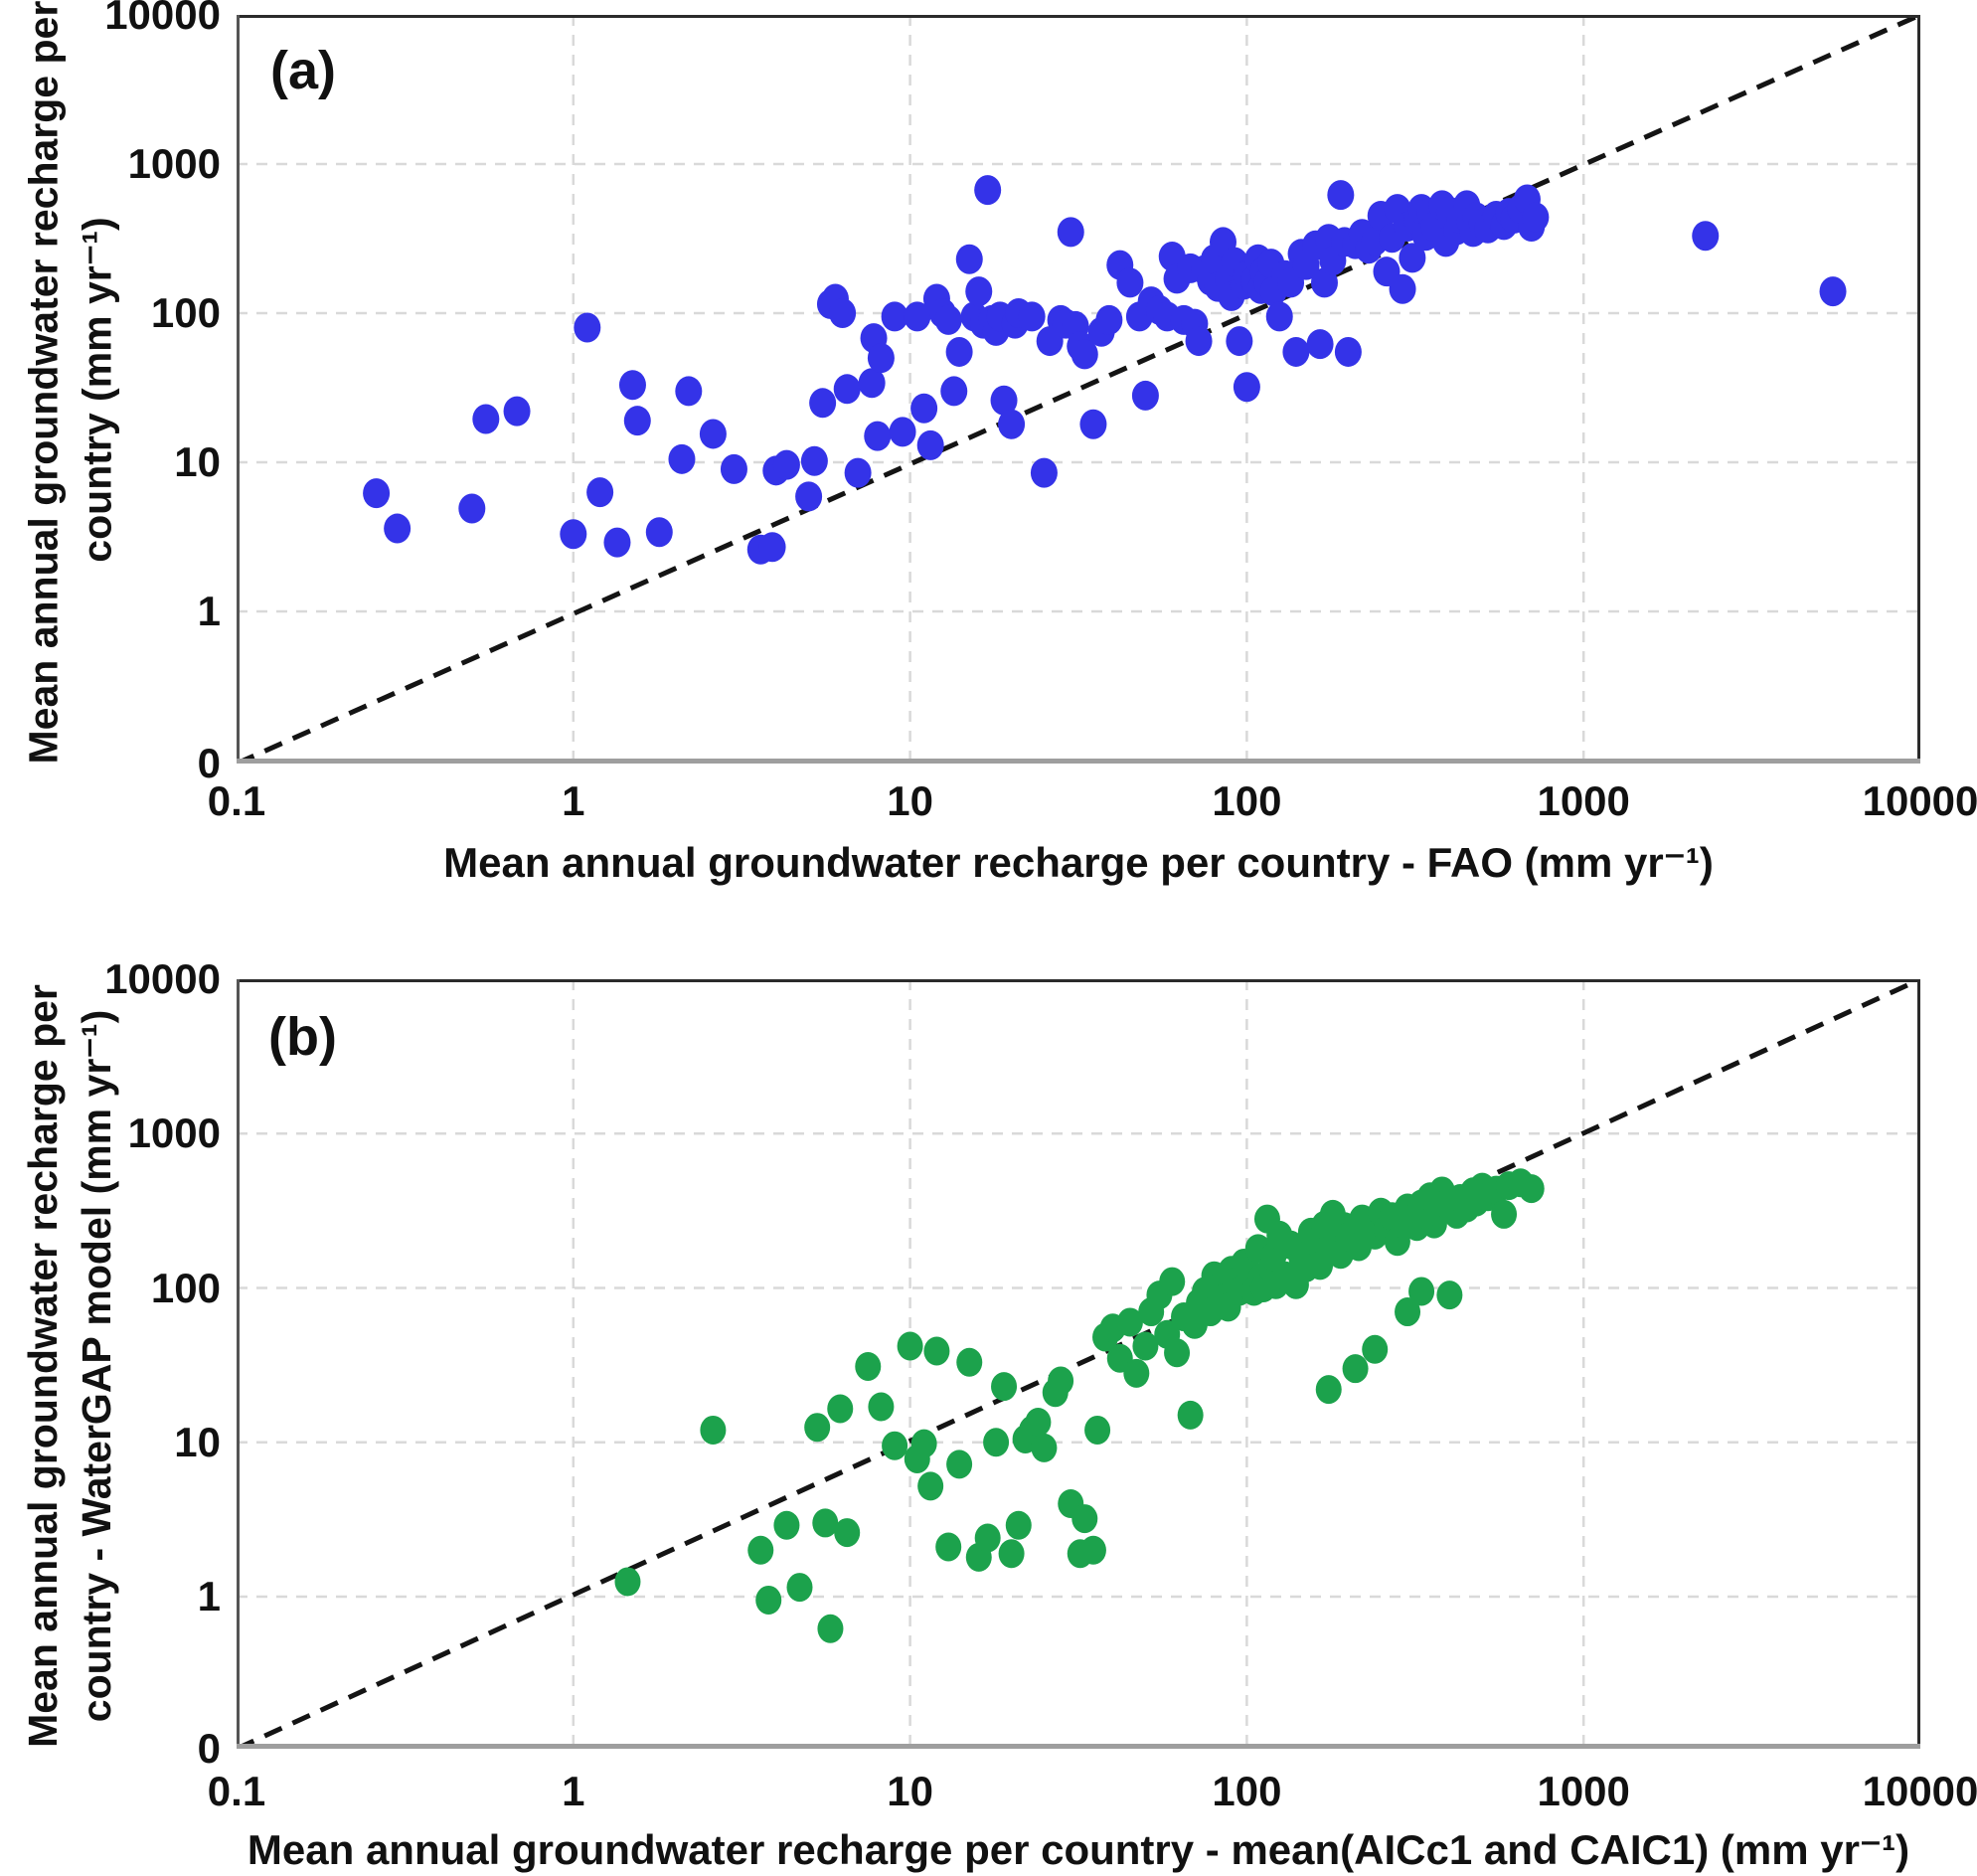 The height and width of the screenshot is (1876, 1977). Describe the element at coordinates (1920, 1791) in the screenshot. I see `x-tick-label: 10000` at that location.